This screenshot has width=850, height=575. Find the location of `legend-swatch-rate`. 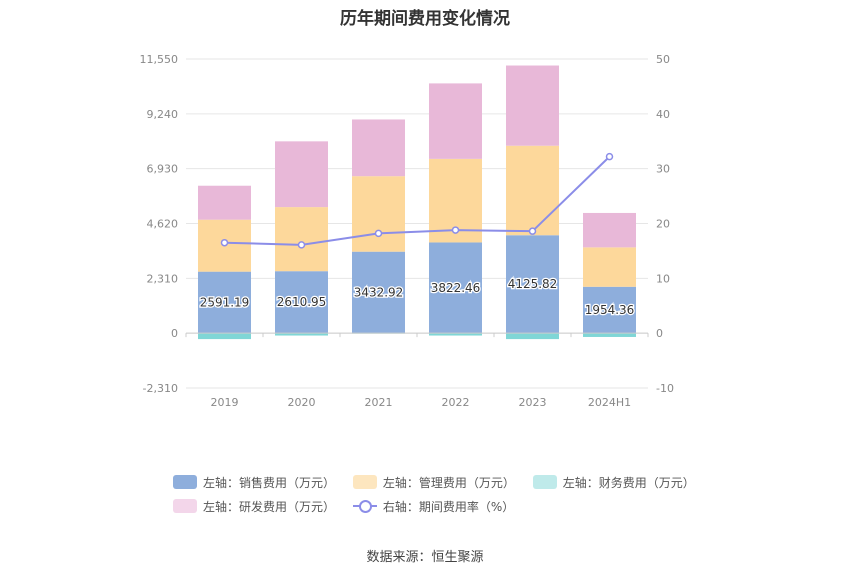

legend-swatch-rate is located at coordinates (364, 506).